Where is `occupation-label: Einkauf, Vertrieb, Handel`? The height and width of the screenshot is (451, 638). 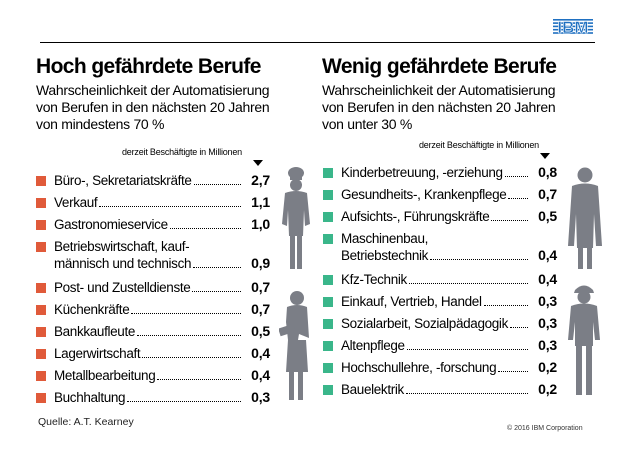 occupation-label: Einkauf, Vertrieb, Handel is located at coordinates (411, 301).